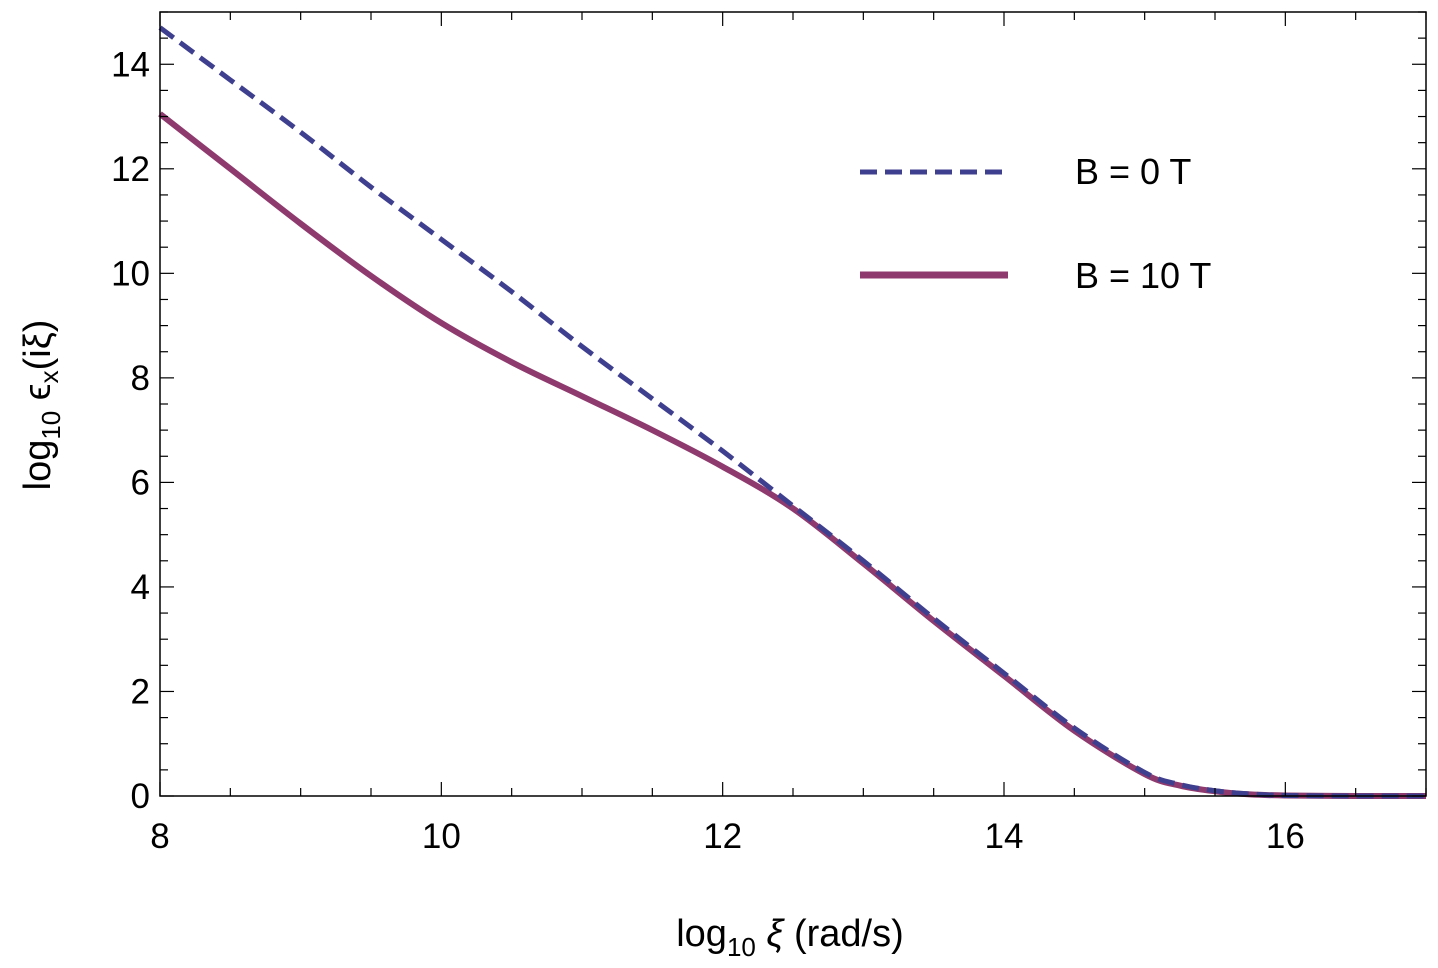 This screenshot has height=968, width=1438. I want to click on legend-label-b10: B = 10 T, so click(1143, 275).